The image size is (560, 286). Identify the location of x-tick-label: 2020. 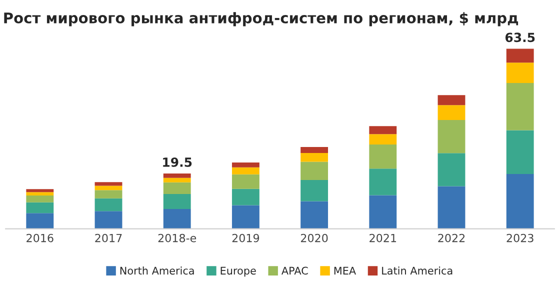
(314, 238).